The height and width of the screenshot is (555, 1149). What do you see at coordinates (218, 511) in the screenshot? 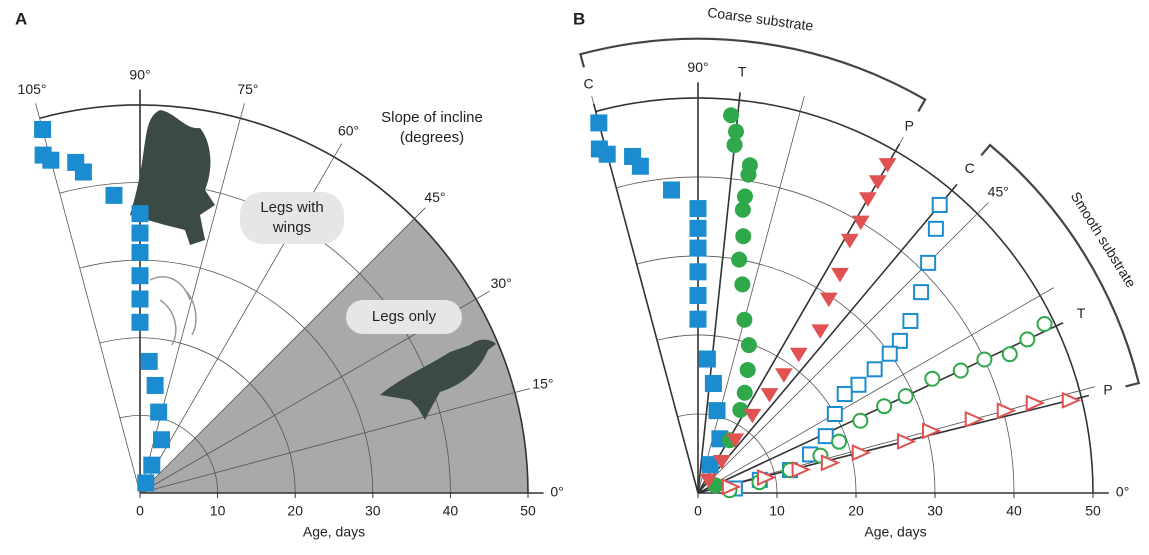
I see `x-tick-label: 10` at bounding box center [218, 511].